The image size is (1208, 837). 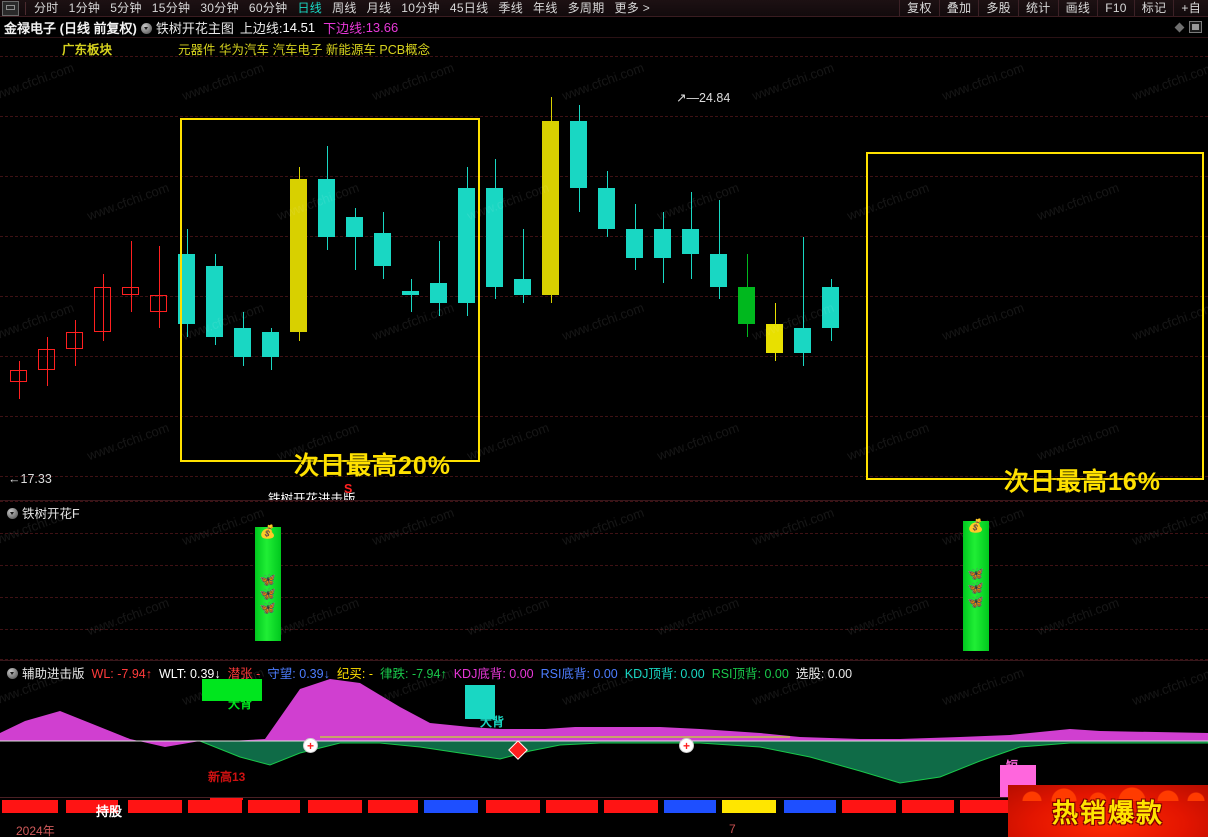 I want to click on promo-banner-text: 热销爆款, so click(x=1107, y=812).